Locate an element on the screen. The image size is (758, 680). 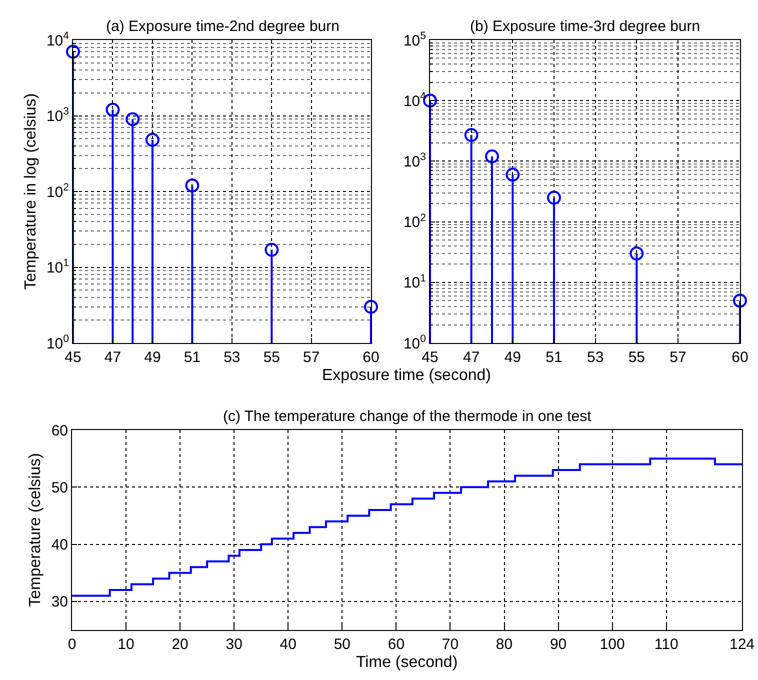
chart-title: (a) Exposure time-2nd degree burn is located at coordinates (223, 26).